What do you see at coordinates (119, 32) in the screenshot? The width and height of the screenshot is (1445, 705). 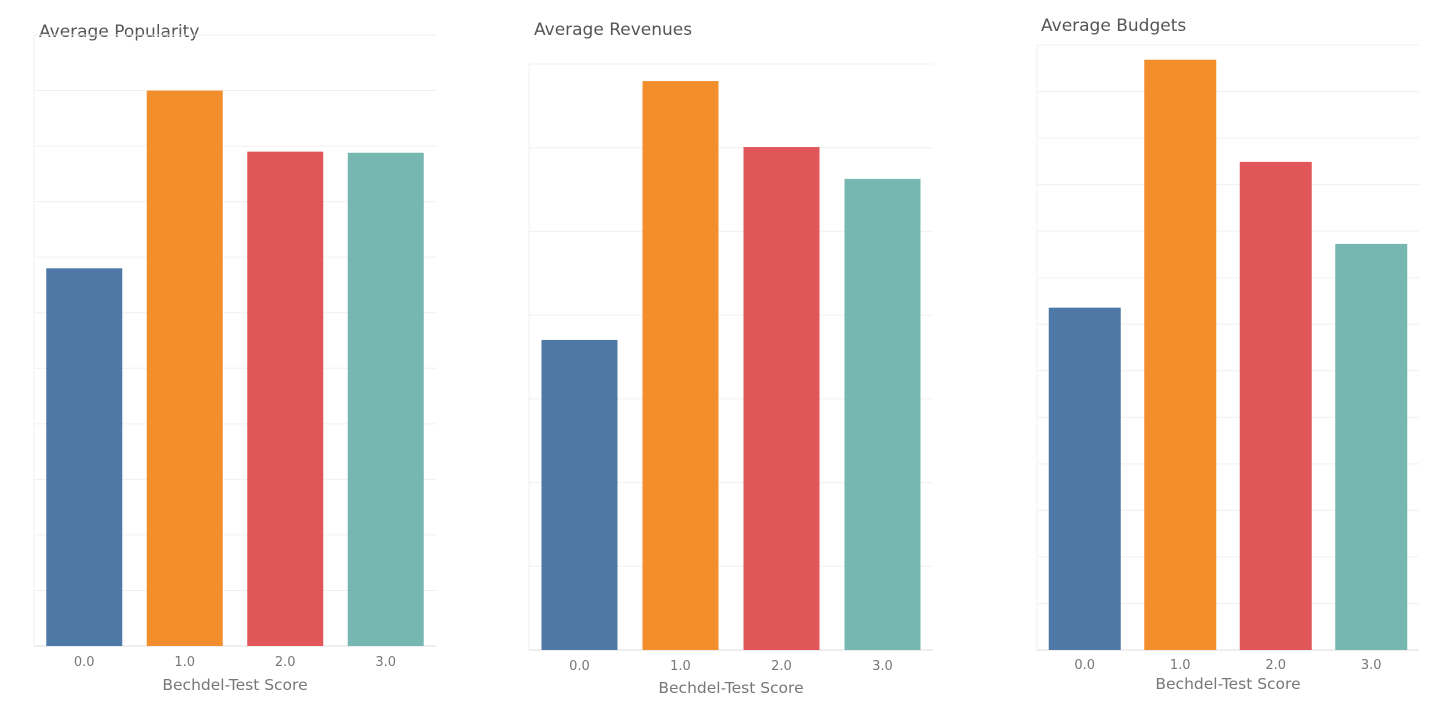 I see `chart-title: Average Popularity` at bounding box center [119, 32].